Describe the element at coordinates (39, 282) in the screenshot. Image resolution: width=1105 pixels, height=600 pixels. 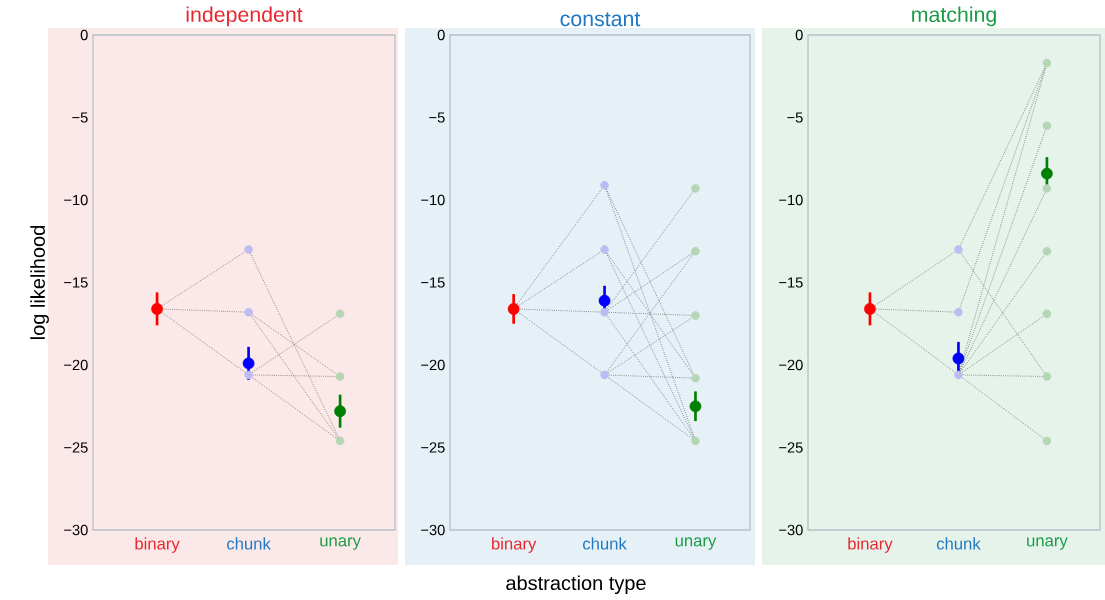
I see `y-axis-title: log likelihood` at that location.